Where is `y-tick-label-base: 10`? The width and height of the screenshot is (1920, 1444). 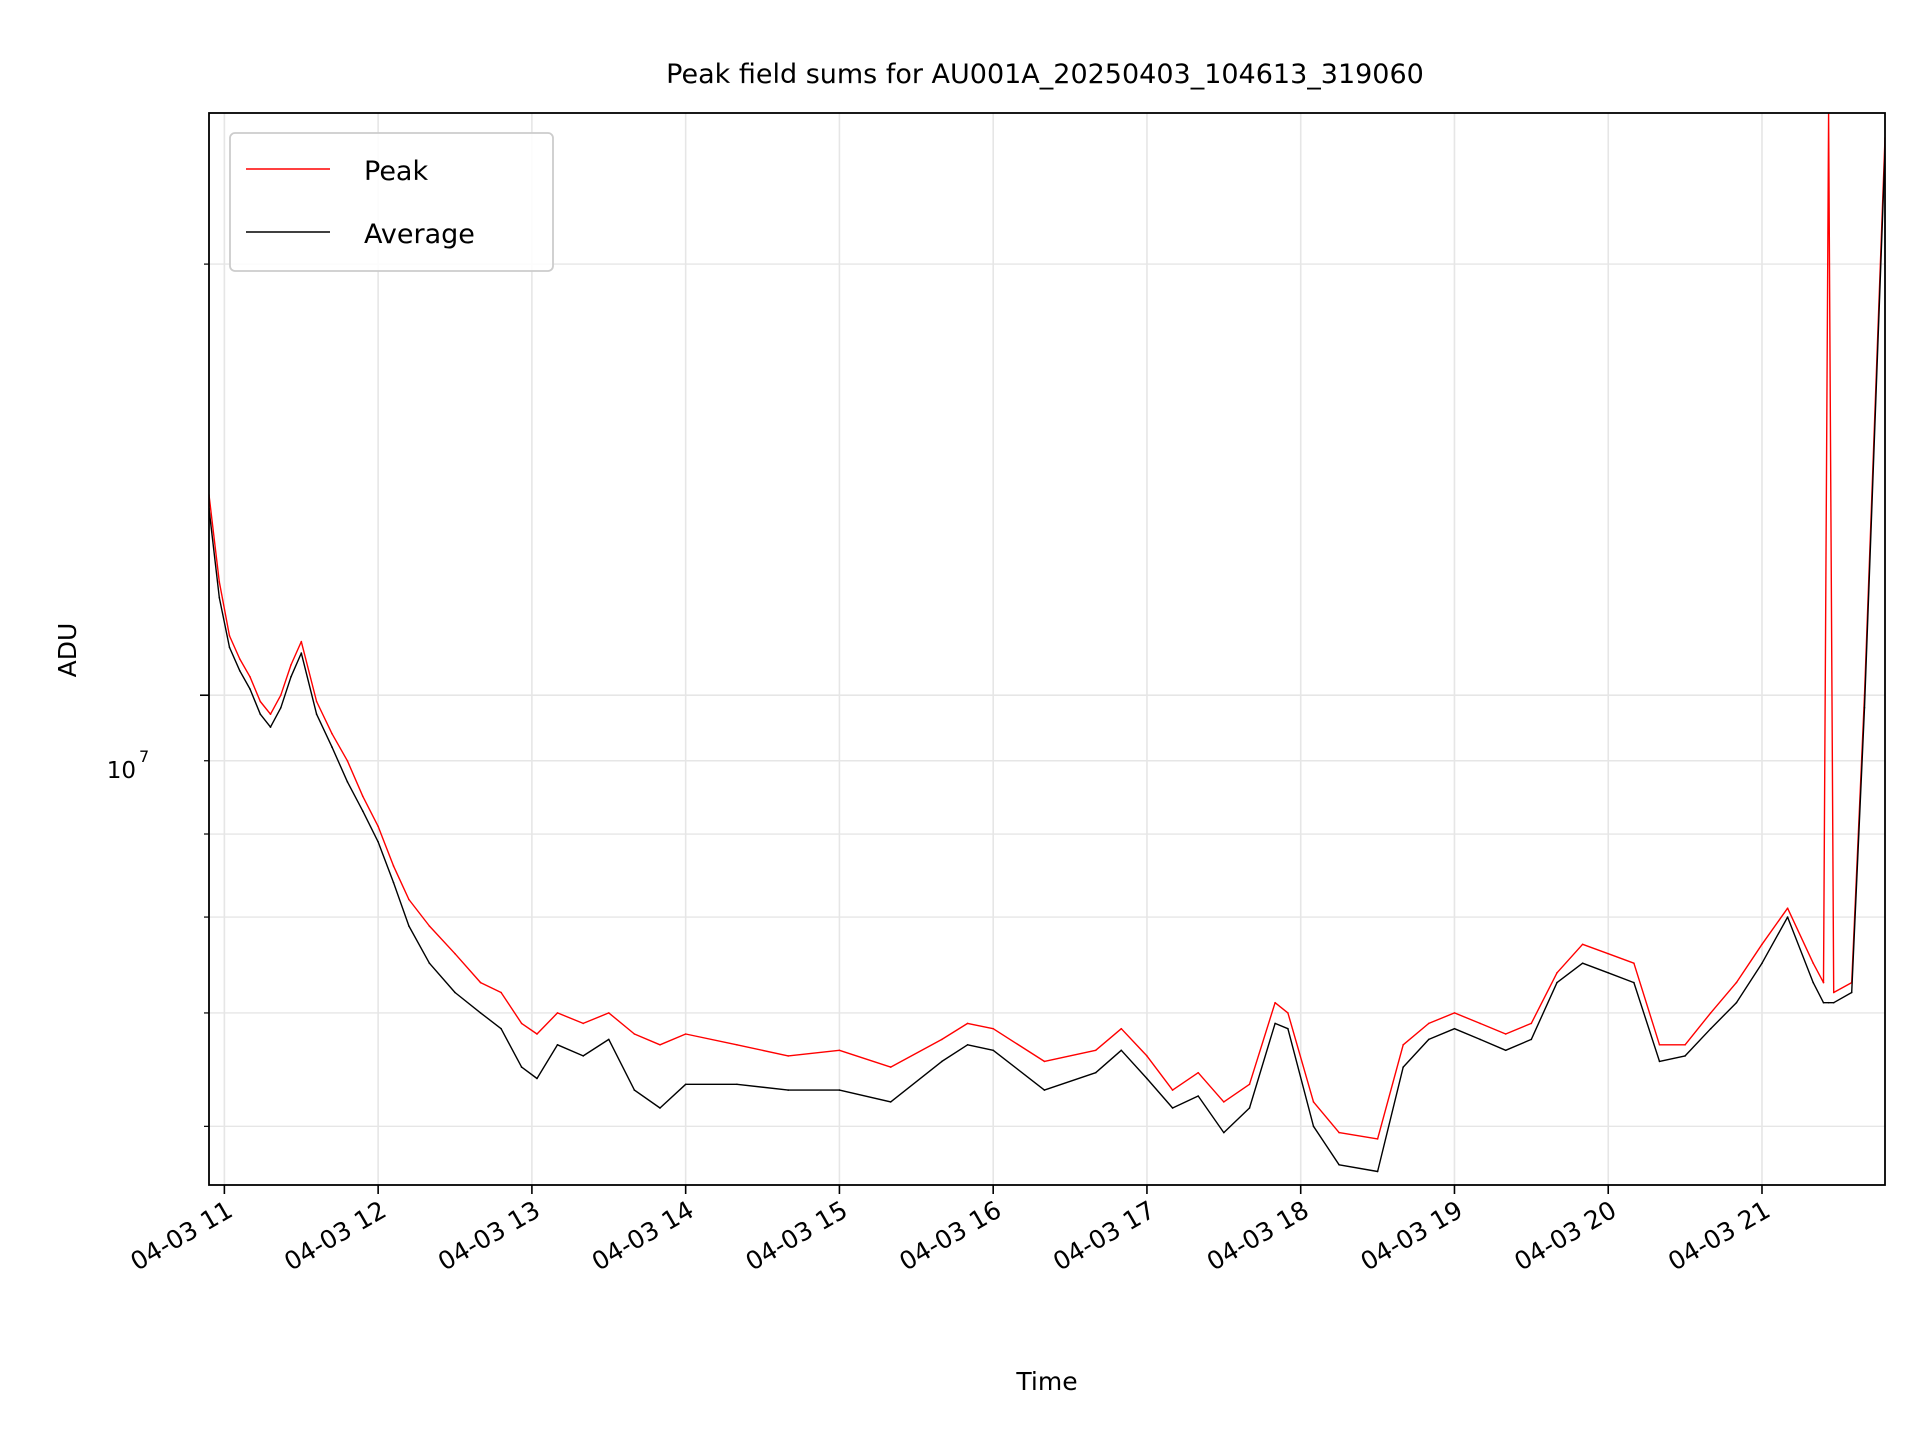
y-tick-label-base: 10 is located at coordinates (121, 771).